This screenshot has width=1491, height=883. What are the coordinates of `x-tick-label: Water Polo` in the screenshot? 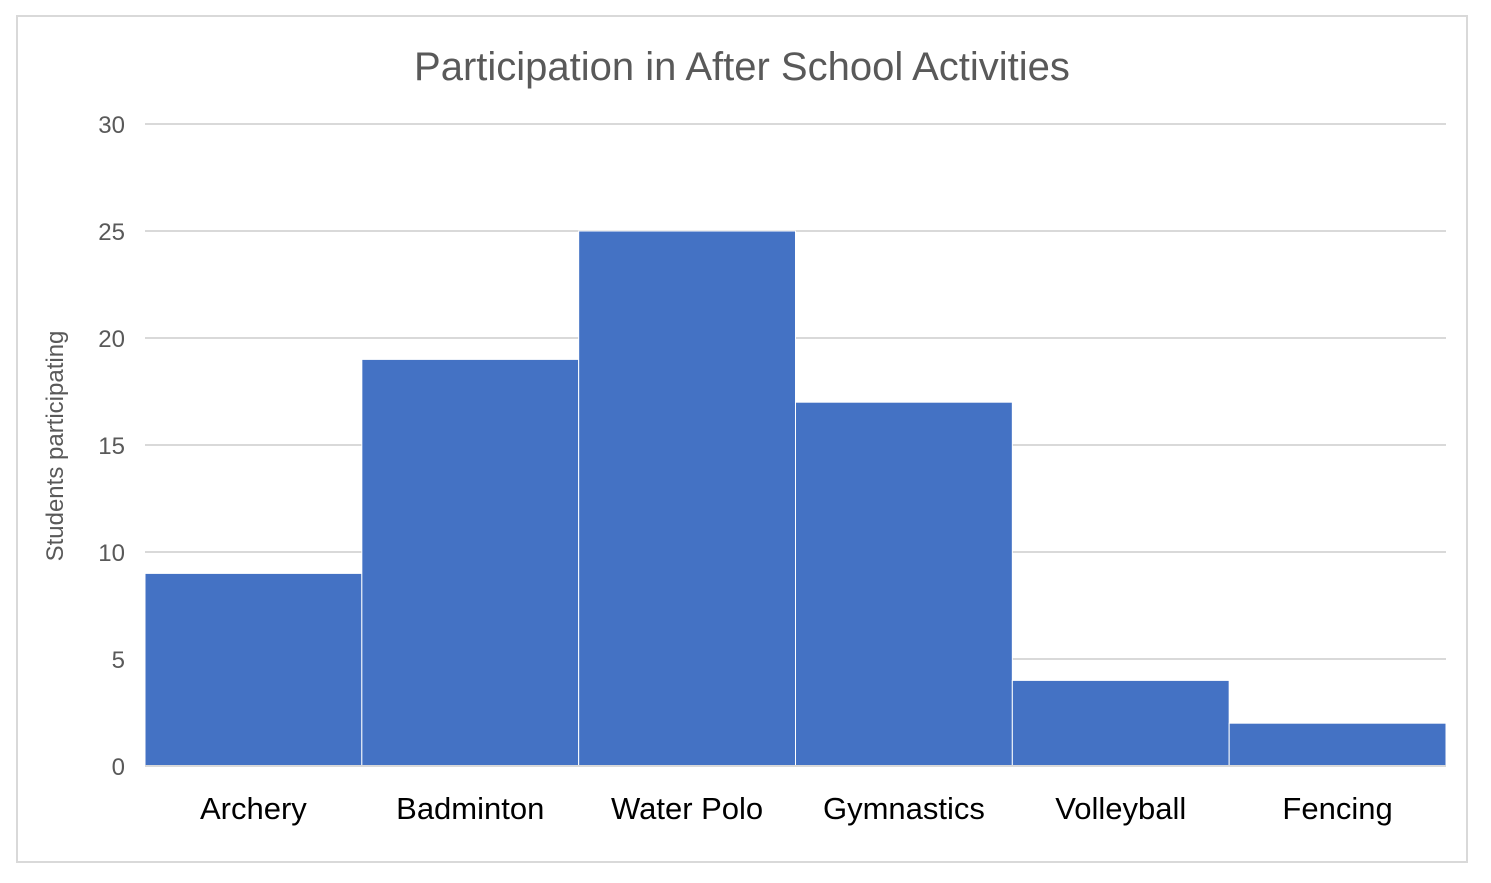 It's located at (687, 808).